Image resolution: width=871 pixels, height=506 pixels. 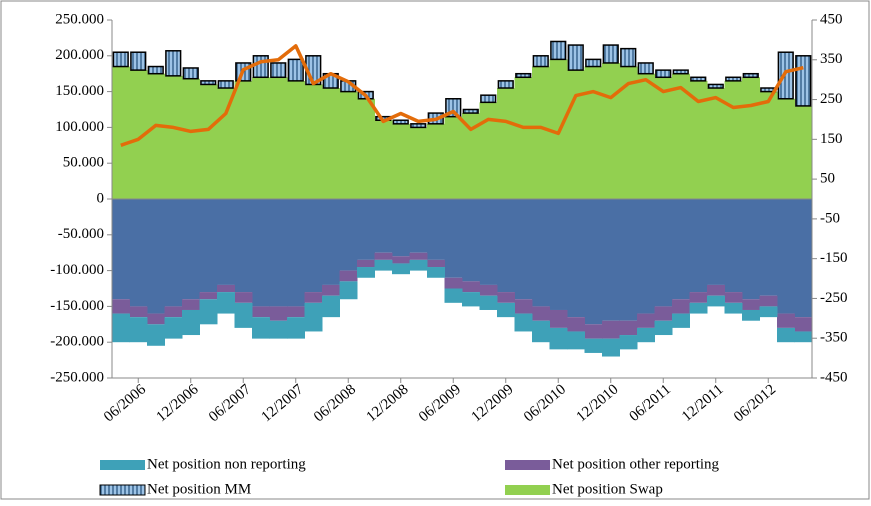 I want to click on y-tick-label: -50.000, so click(x=81, y=234).